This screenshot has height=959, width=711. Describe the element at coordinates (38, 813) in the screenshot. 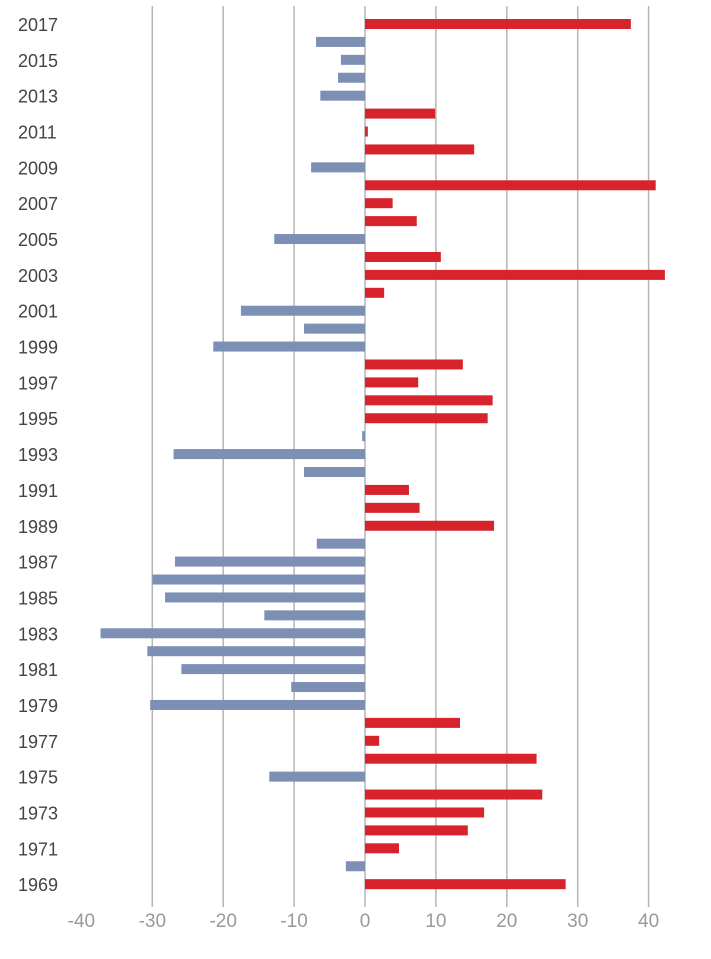

I see `y-tick-label: 1973` at that location.